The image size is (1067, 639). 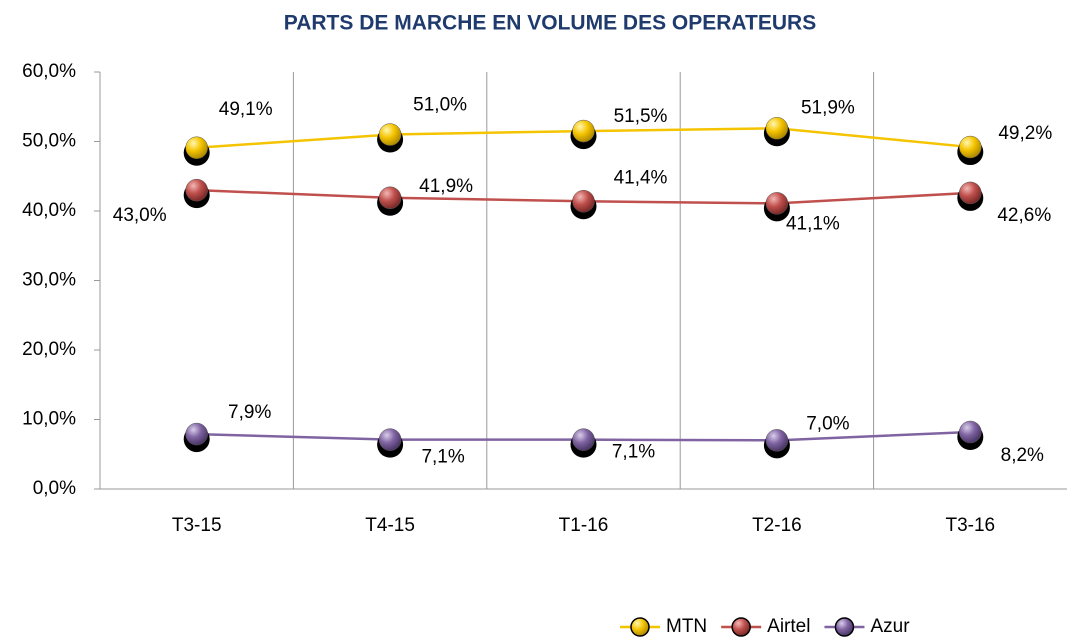 I want to click on data-label: 7,9%, so click(x=249, y=412).